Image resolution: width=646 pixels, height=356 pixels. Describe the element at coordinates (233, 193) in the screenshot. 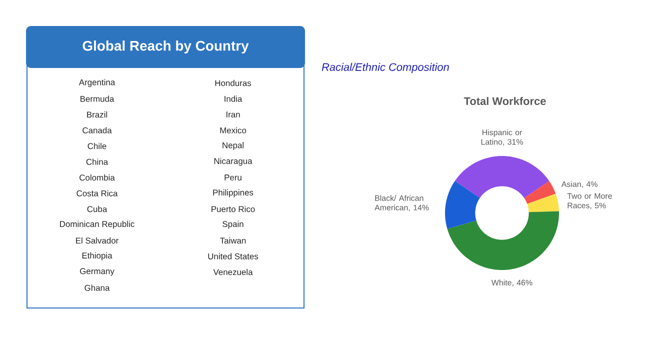

I see `text: Philippines` at that location.